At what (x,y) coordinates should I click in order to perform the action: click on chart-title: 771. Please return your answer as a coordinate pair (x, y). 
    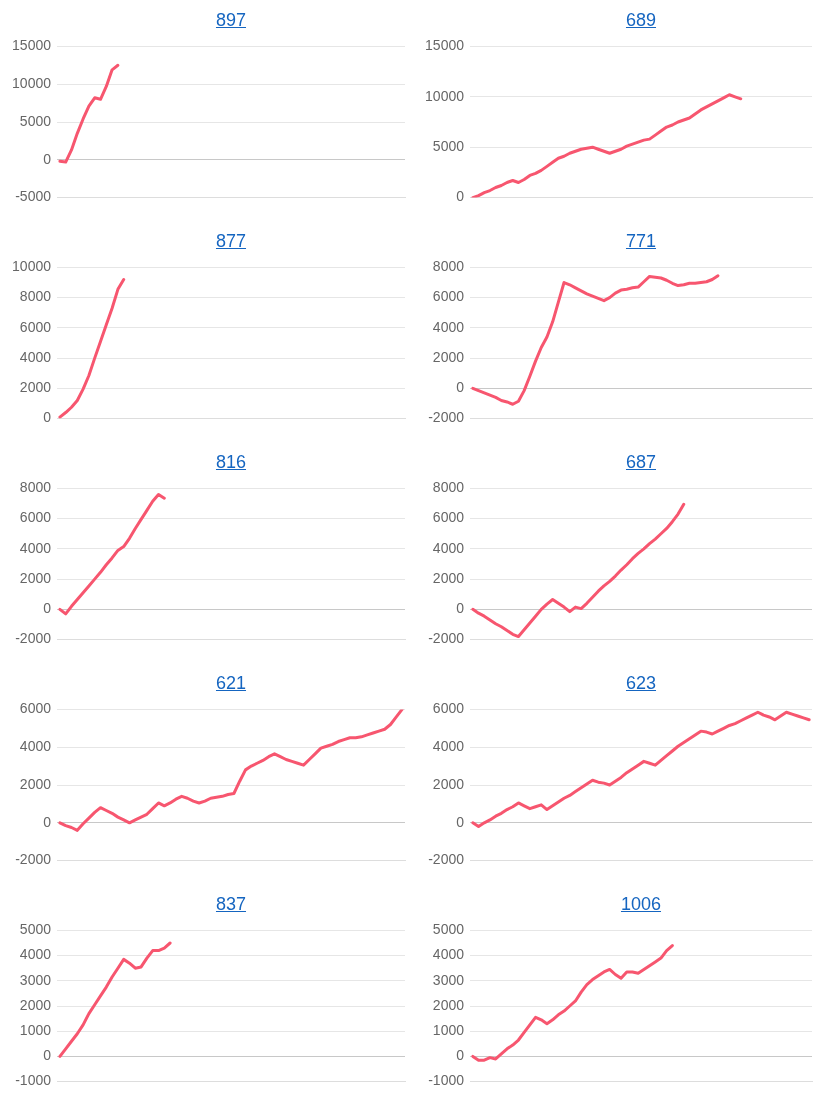
    Looking at the image, I should click on (641, 241).